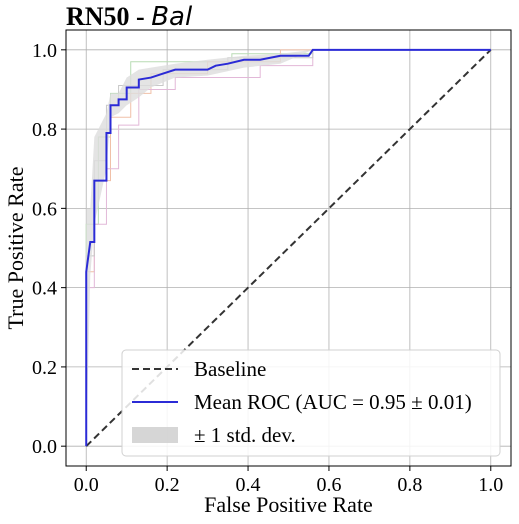 Image resolution: width=519 pixels, height=524 pixels. What do you see at coordinates (333, 402) in the screenshot?
I see `legend-label-1: Mean ROC (AUC = 0.95 ± 0.01)` at bounding box center [333, 402].